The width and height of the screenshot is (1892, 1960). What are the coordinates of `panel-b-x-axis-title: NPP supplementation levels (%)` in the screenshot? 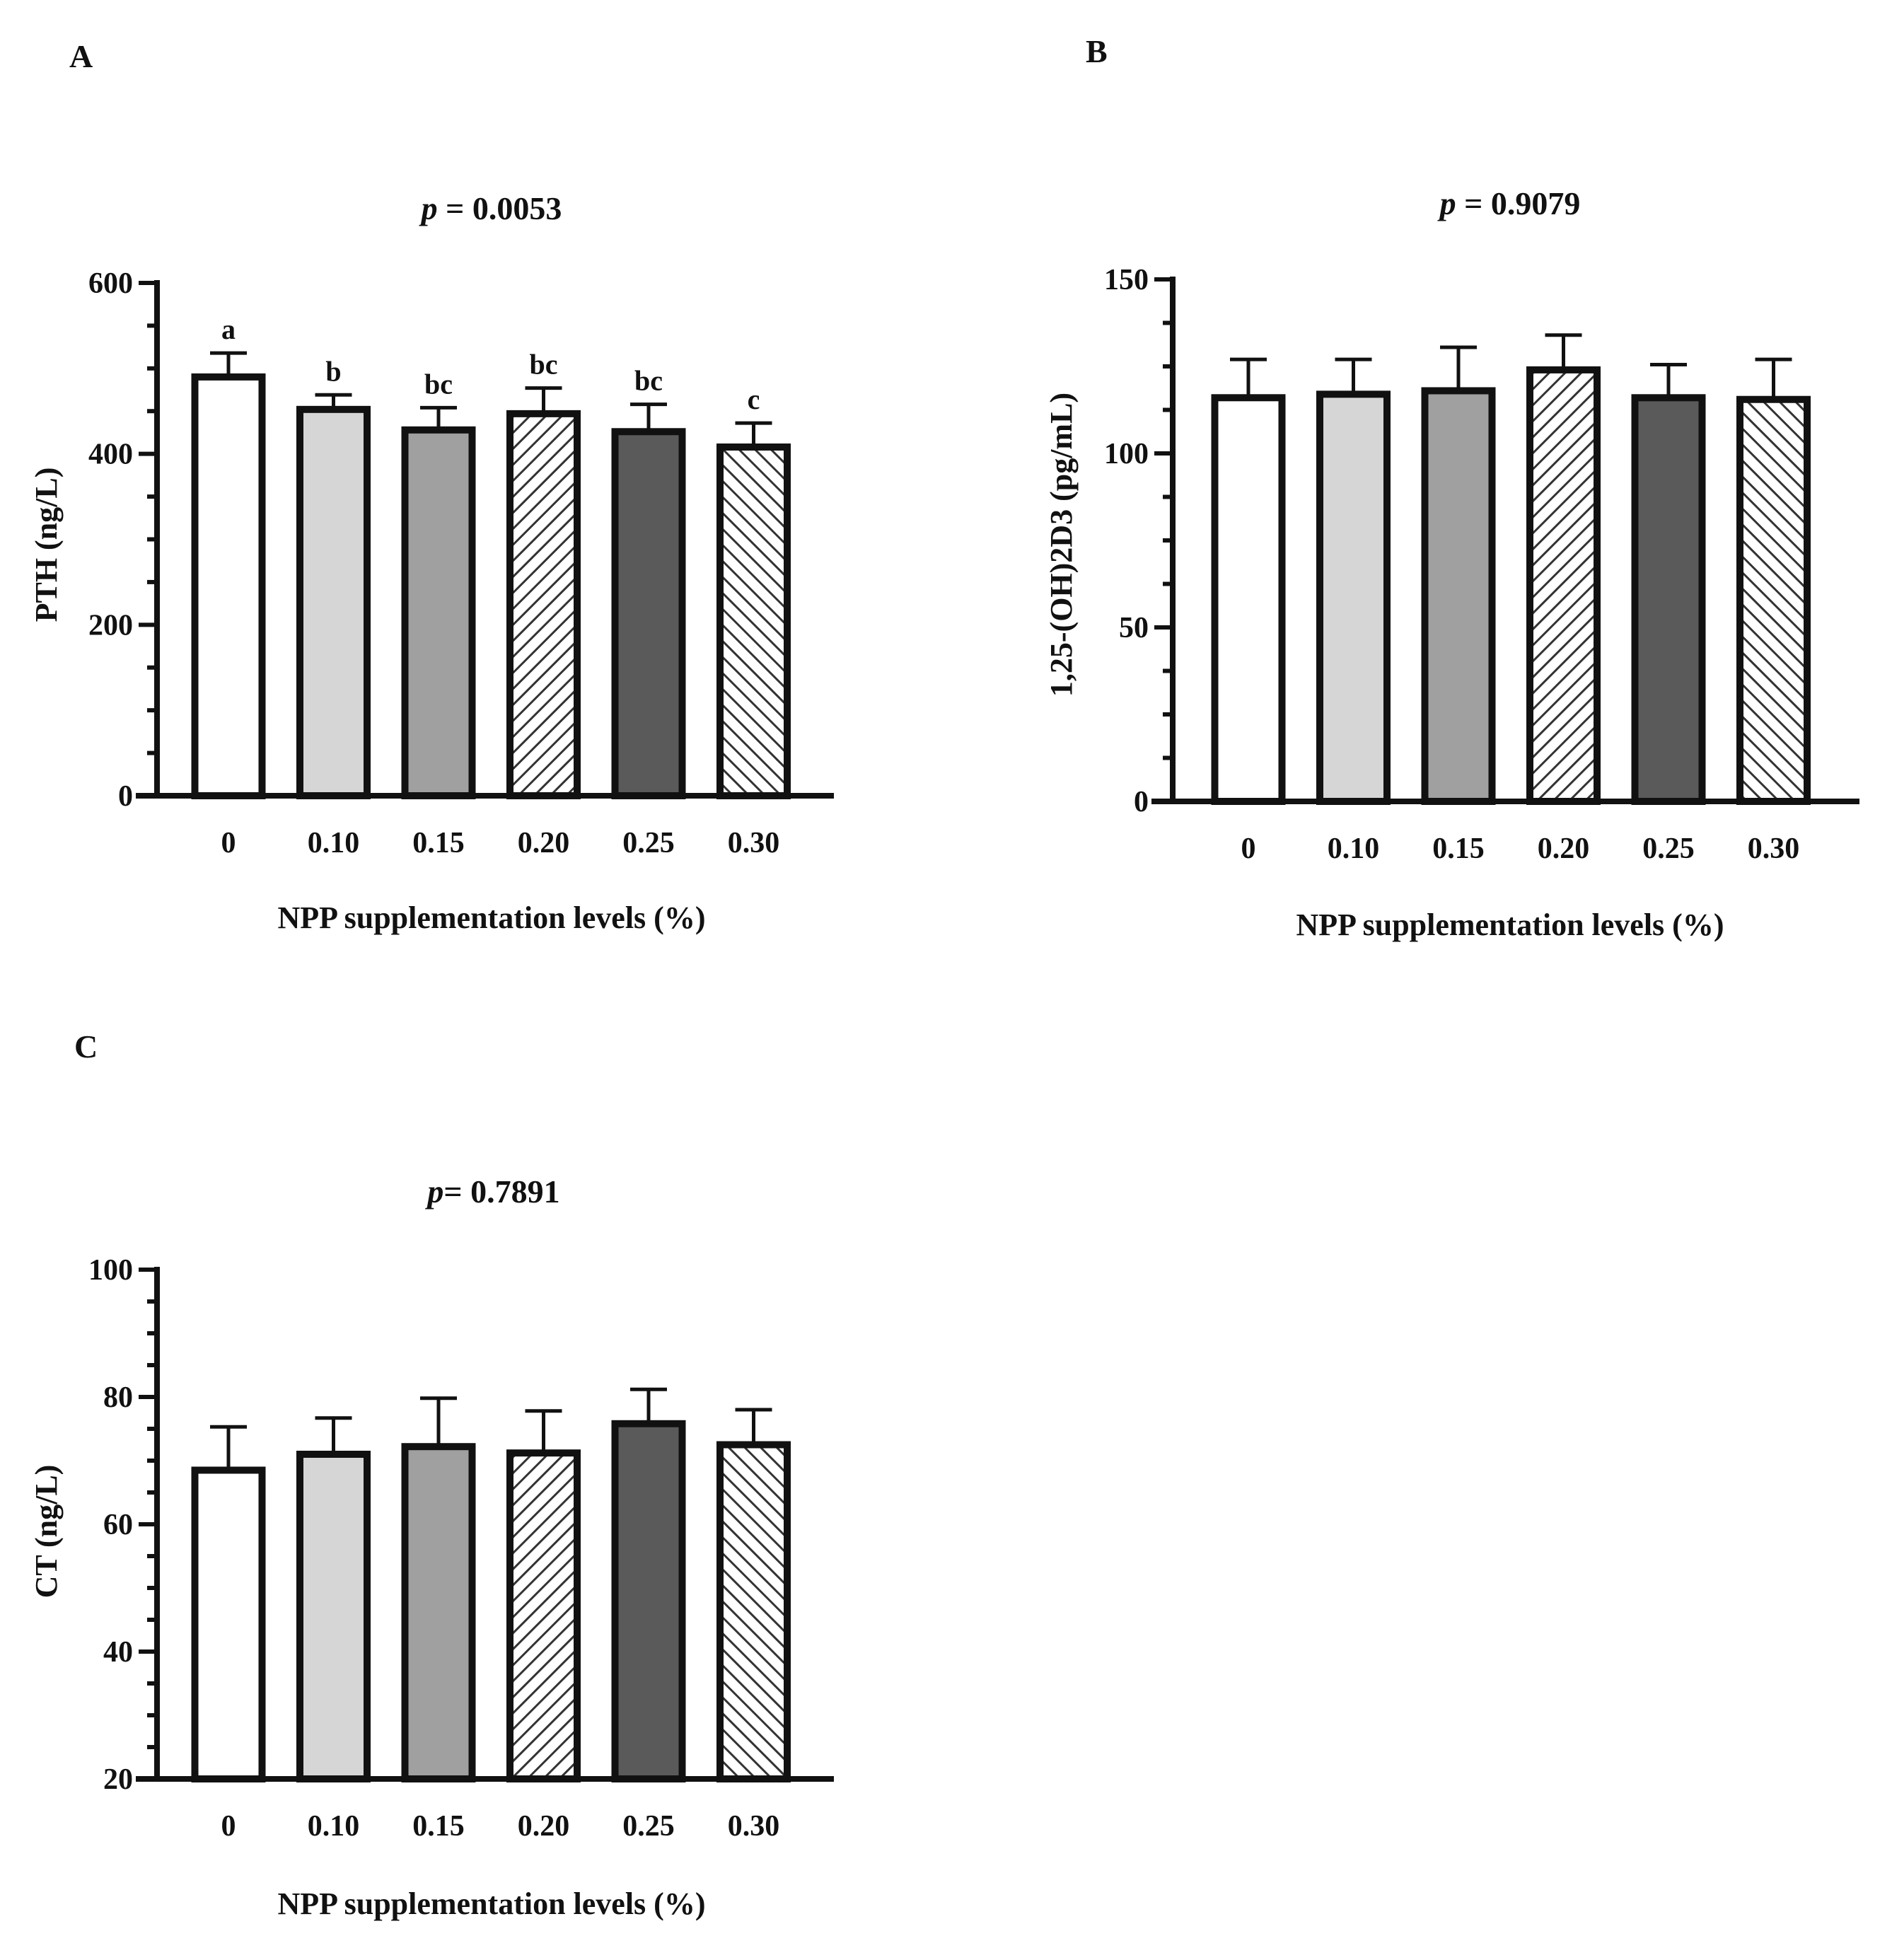 It's located at (1510, 924).